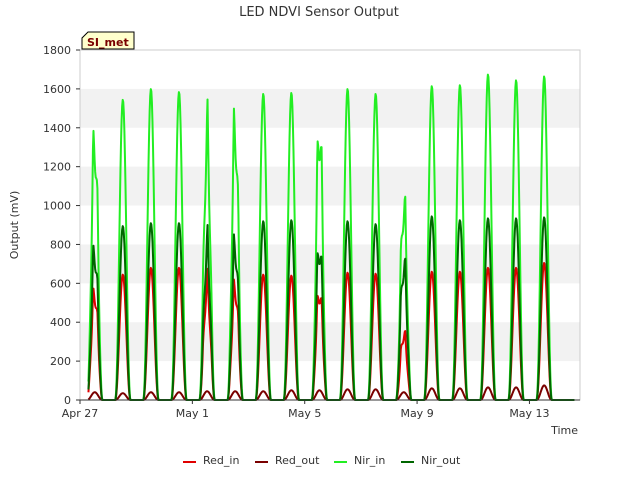 Image resolution: width=640 pixels, height=480 pixels. What do you see at coordinates (57, 206) in the screenshot?
I see `y-tick-label: 1000` at bounding box center [57, 206].